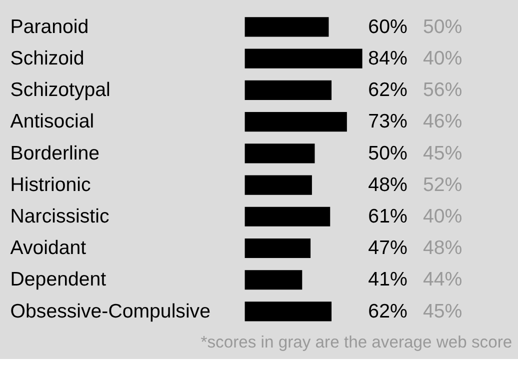  Describe the element at coordinates (442, 27) in the screenshot. I see `text: 50%` at that location.